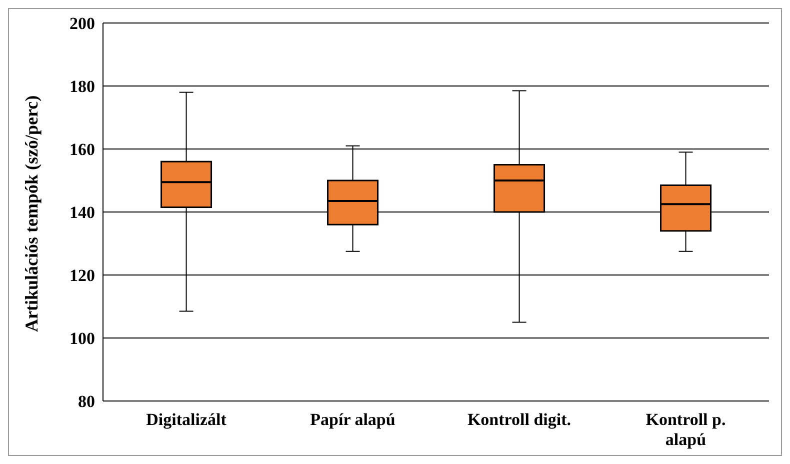  I want to click on y-tick-label: 120, so click(82, 276).